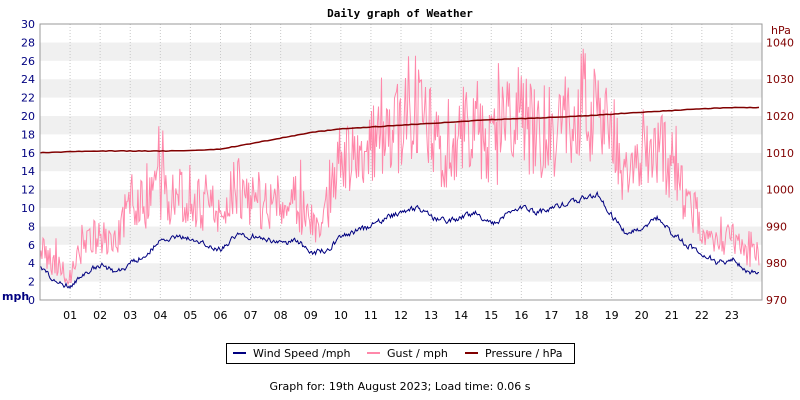  I want to click on left-tick-label: 18, so click(28, 134).